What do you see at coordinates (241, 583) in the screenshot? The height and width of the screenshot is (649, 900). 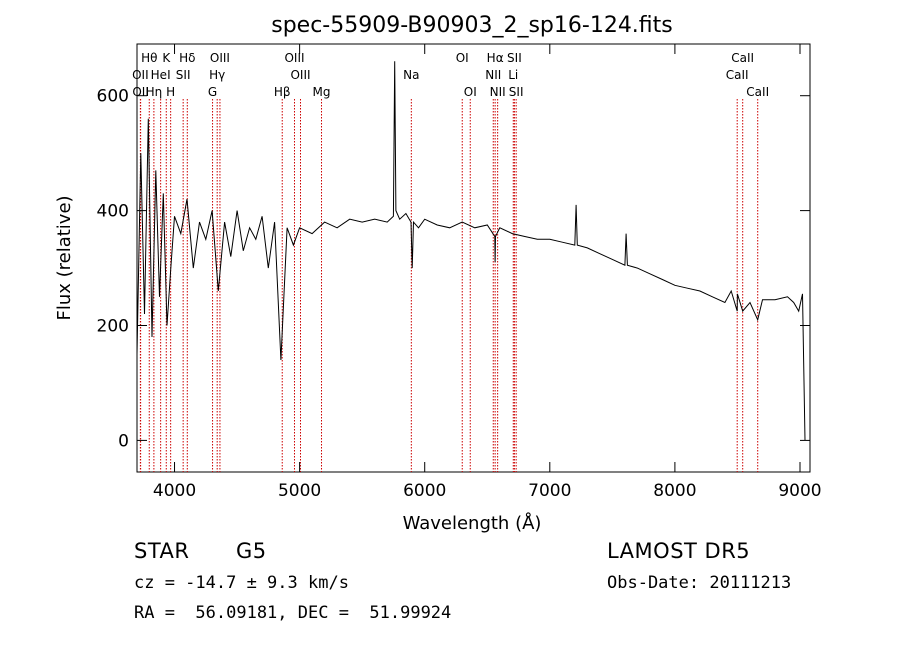 I see `redshift-velocity: cz = -14.7 ± 9.3 km/s` at bounding box center [241, 583].